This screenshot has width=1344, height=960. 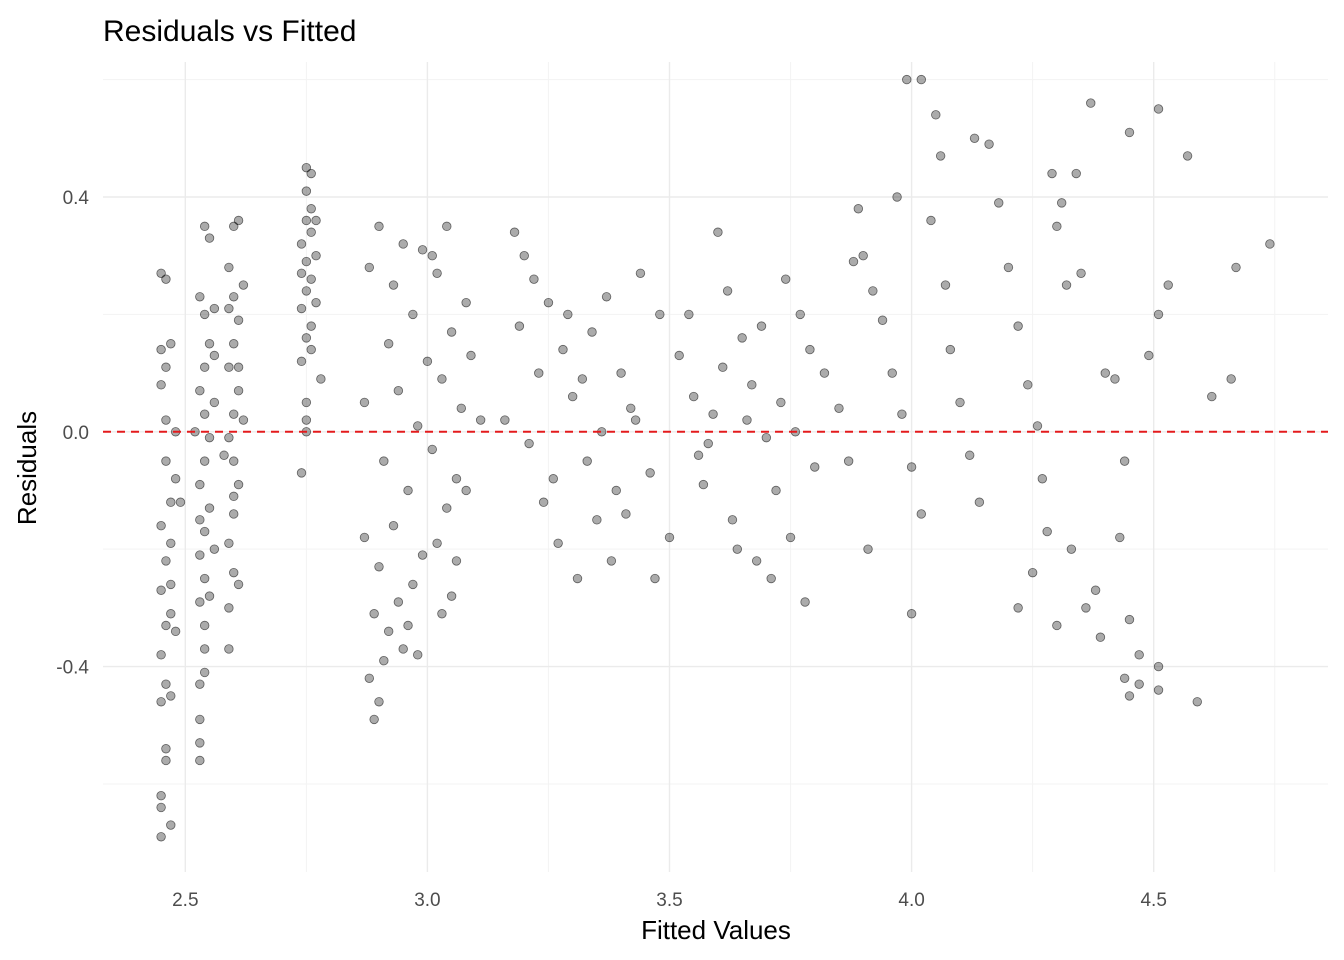 I want to click on x-tick-label: 2.5, so click(x=185, y=900).